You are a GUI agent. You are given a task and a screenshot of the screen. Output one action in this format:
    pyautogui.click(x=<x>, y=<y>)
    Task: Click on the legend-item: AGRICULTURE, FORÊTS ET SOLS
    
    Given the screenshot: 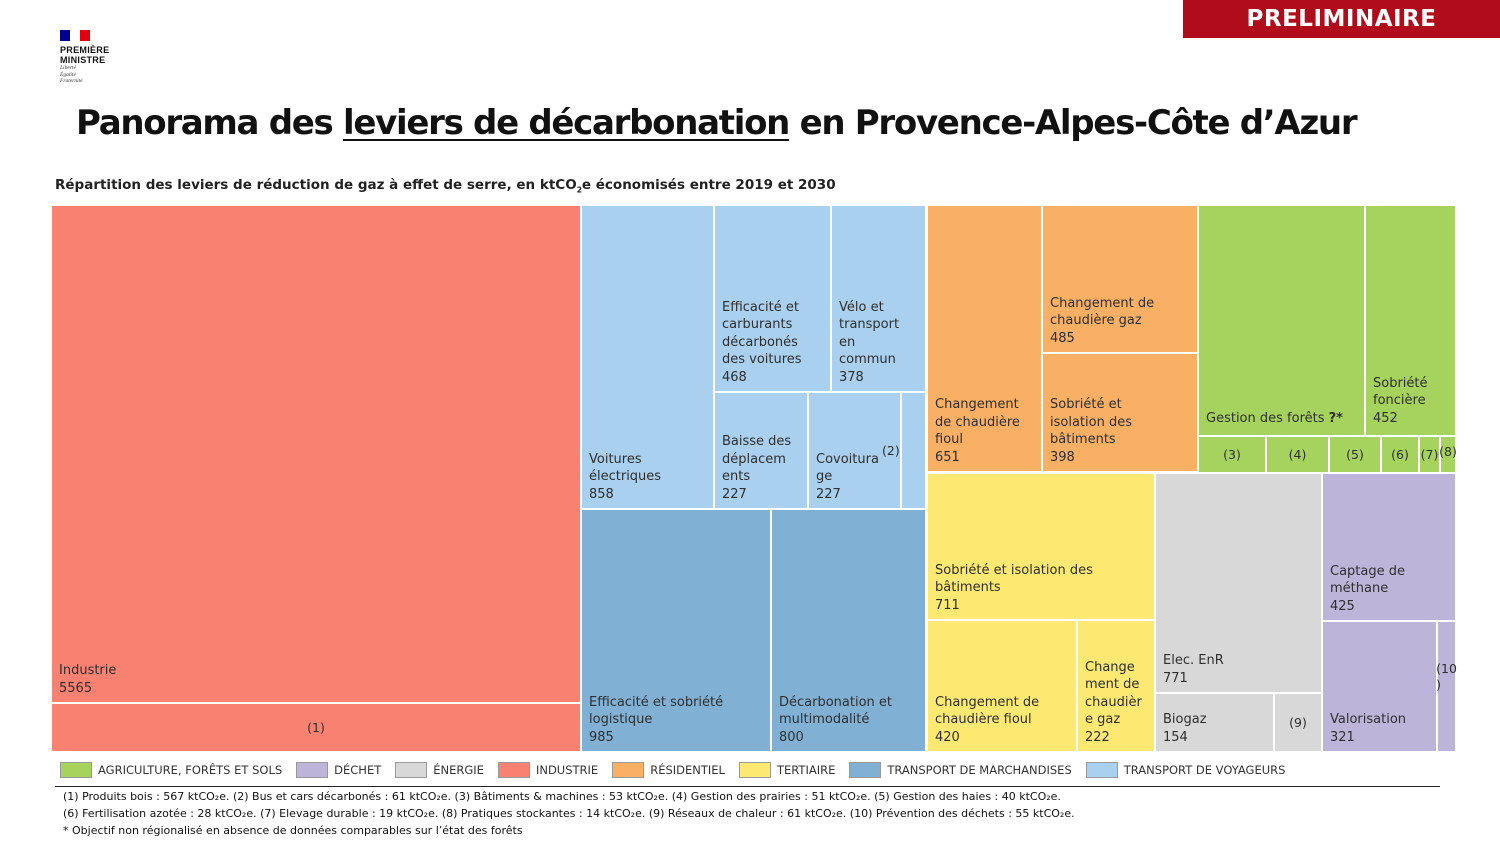 What is the action you would take?
    pyautogui.click(x=171, y=770)
    